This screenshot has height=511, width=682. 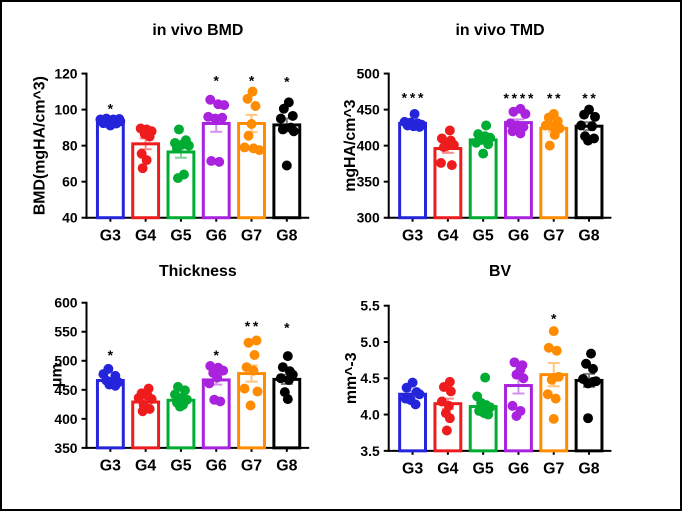 What do you see at coordinates (553, 468) in the screenshot?
I see `x-tick-label: G7` at bounding box center [553, 468].